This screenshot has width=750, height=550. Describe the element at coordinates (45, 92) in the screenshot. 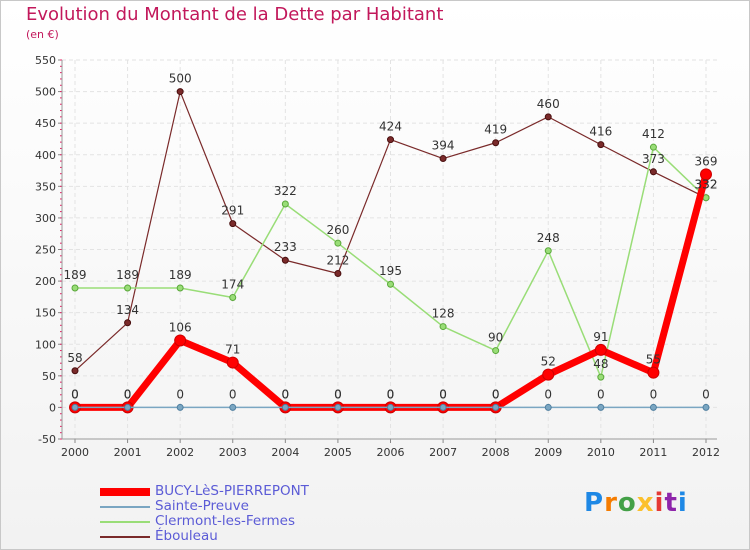

I see `y-tick-label: 500` at that location.